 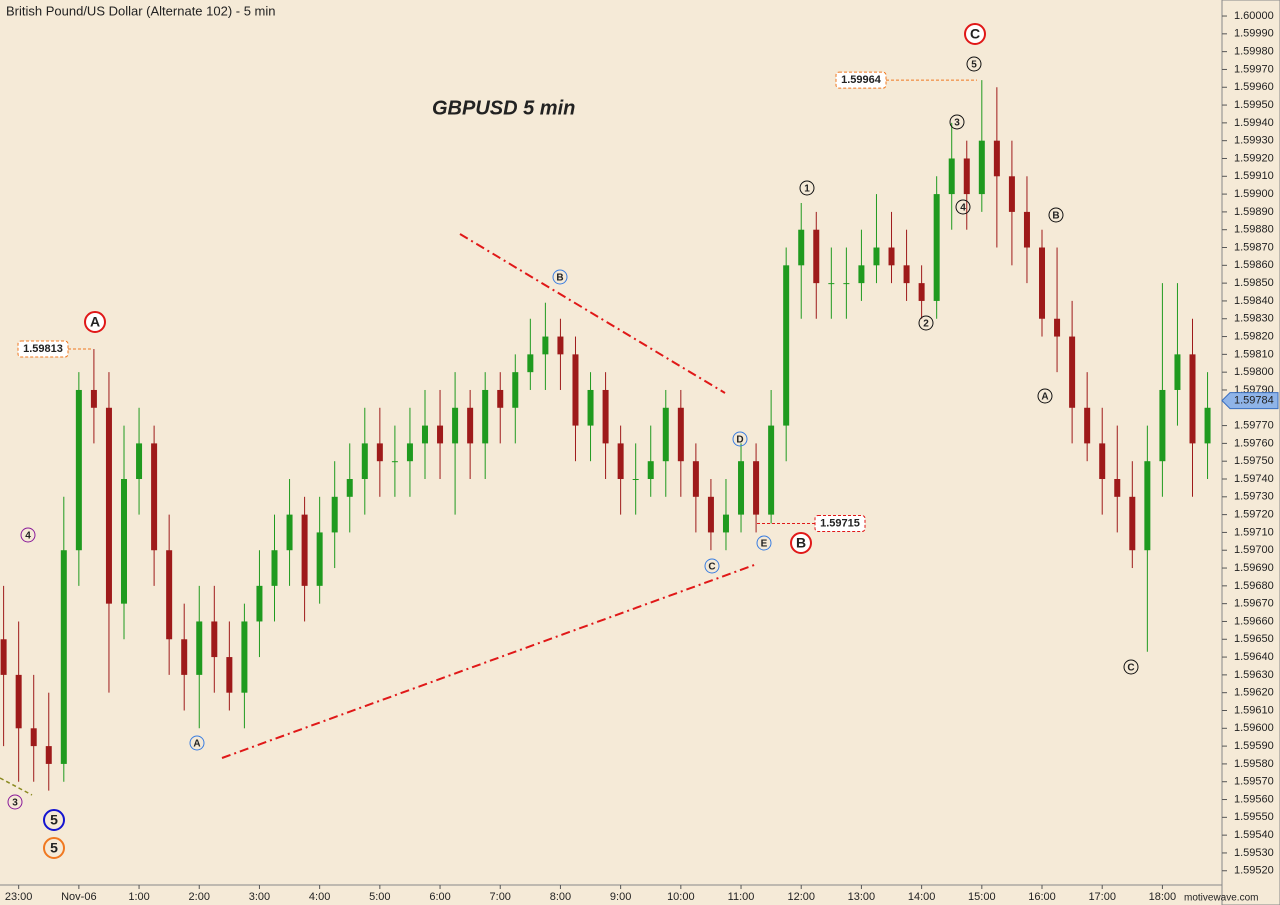 What do you see at coordinates (1254, 728) in the screenshot?
I see `y-tick-label: 1.59600` at bounding box center [1254, 728].